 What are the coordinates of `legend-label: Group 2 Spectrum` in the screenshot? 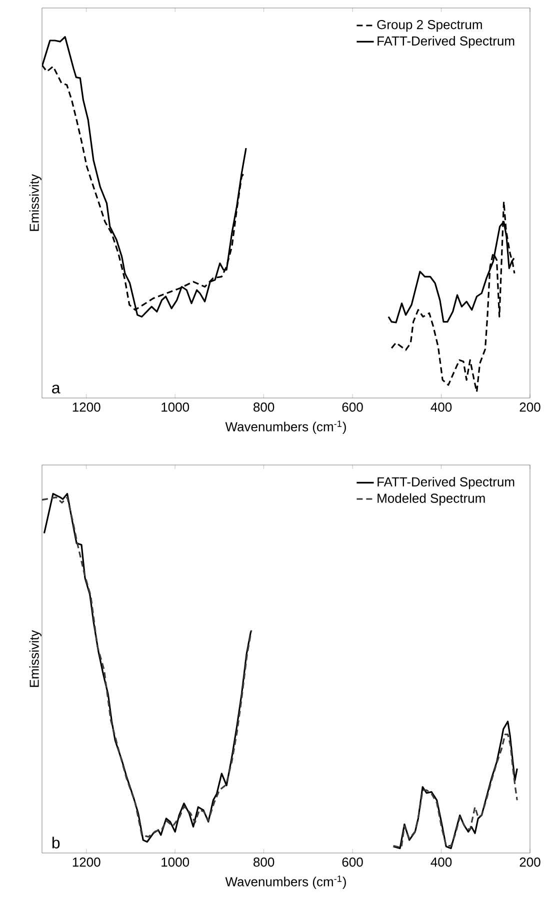 It's located at (429, 26).